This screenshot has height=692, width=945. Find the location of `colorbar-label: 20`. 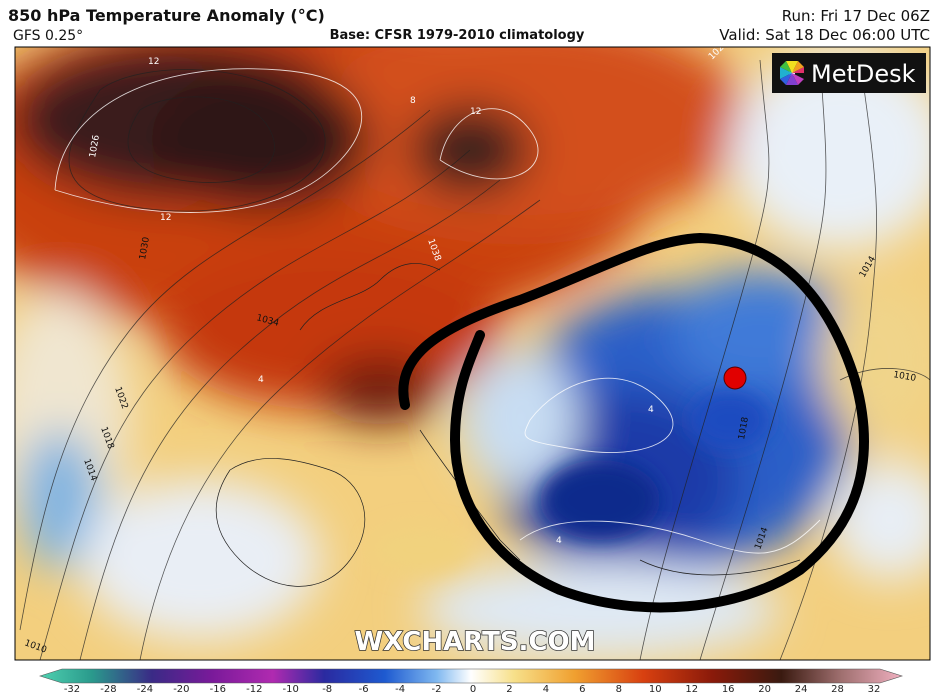

colorbar-label: 20 is located at coordinates (764, 688).